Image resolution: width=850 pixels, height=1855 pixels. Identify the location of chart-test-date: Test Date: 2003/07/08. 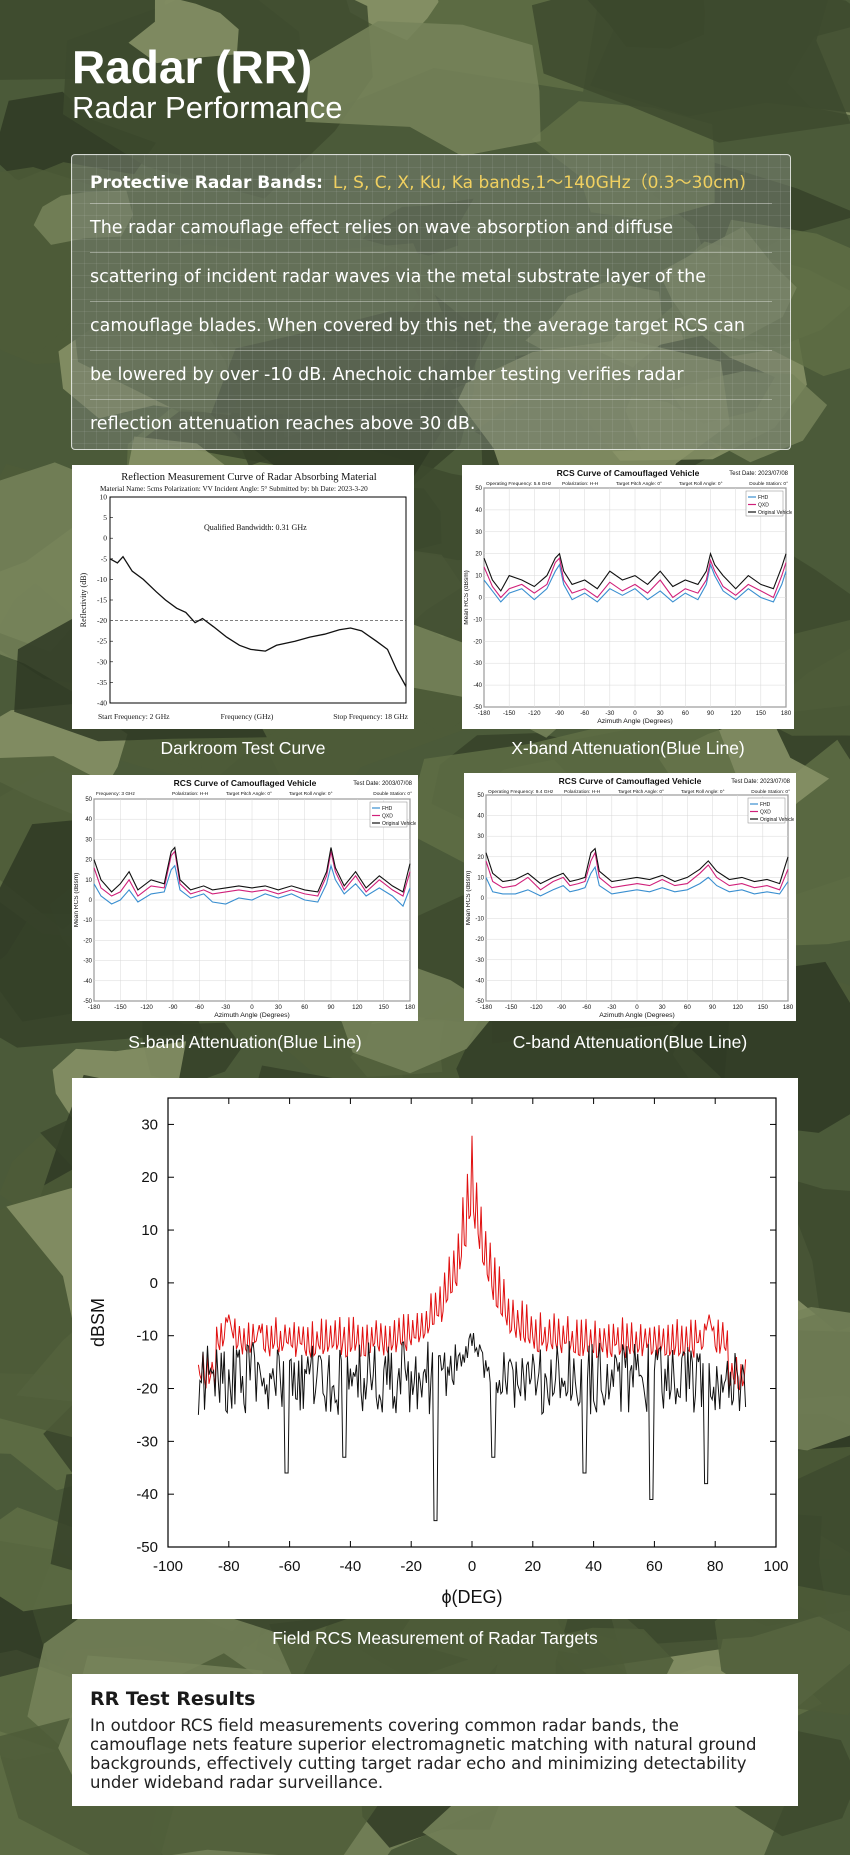
(382, 784).